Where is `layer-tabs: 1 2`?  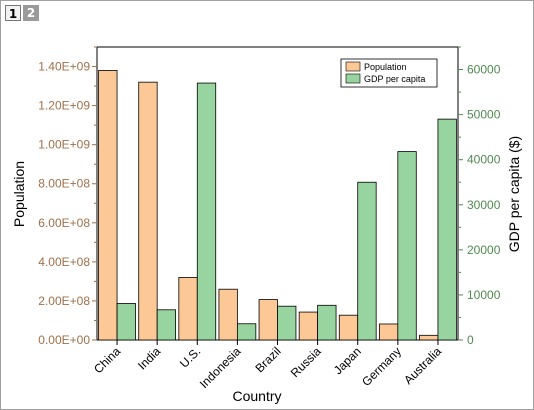
layer-tabs: 1 2 is located at coordinates (22, 13).